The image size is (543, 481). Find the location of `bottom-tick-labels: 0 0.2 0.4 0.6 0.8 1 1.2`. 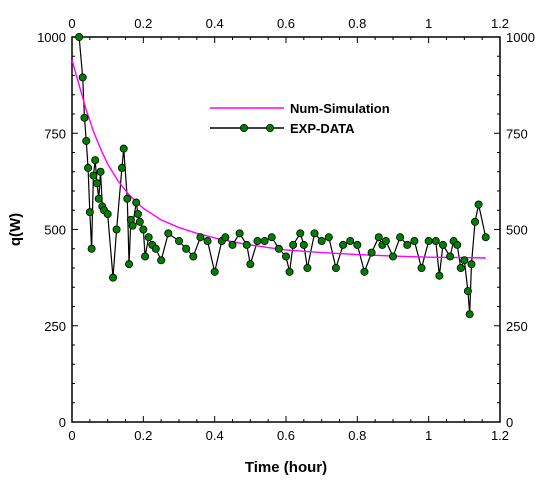

bottom-tick-labels: 0 0.2 0.4 0.6 0.8 1 1.2 is located at coordinates (288, 435).